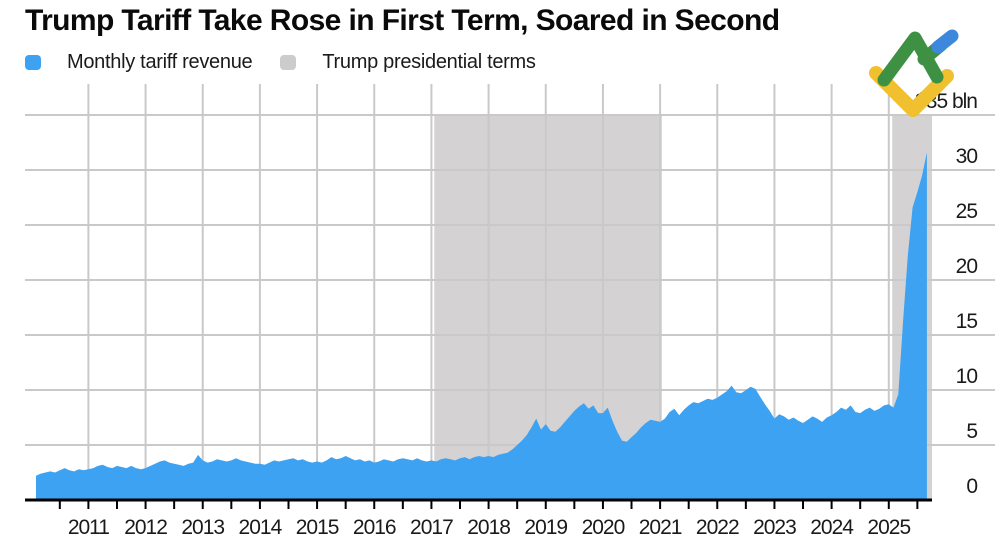 The height and width of the screenshot is (545, 1000). What do you see at coordinates (429, 62) in the screenshot?
I see `legend-label-presidential-terms: Trump presidential terms` at bounding box center [429, 62].